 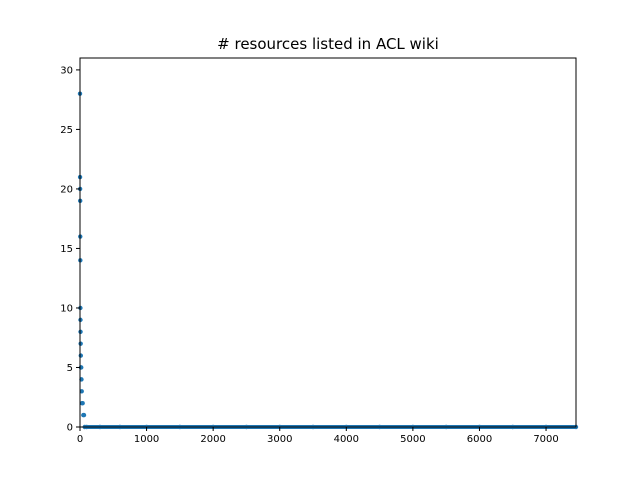 I want to click on x-tick-label: 7000, so click(x=545, y=439).